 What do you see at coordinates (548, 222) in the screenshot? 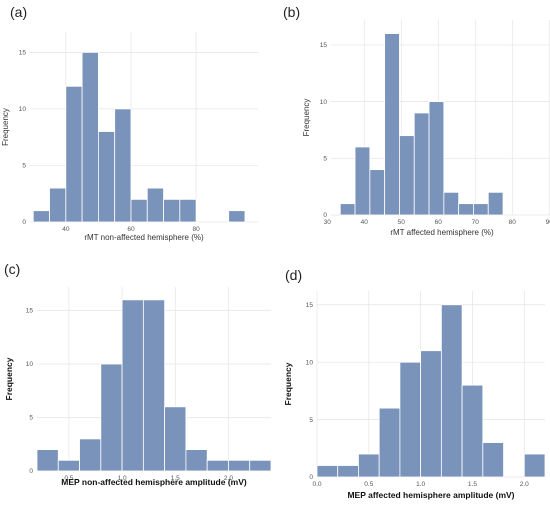
I see `x-tick-label: 90` at bounding box center [548, 222].